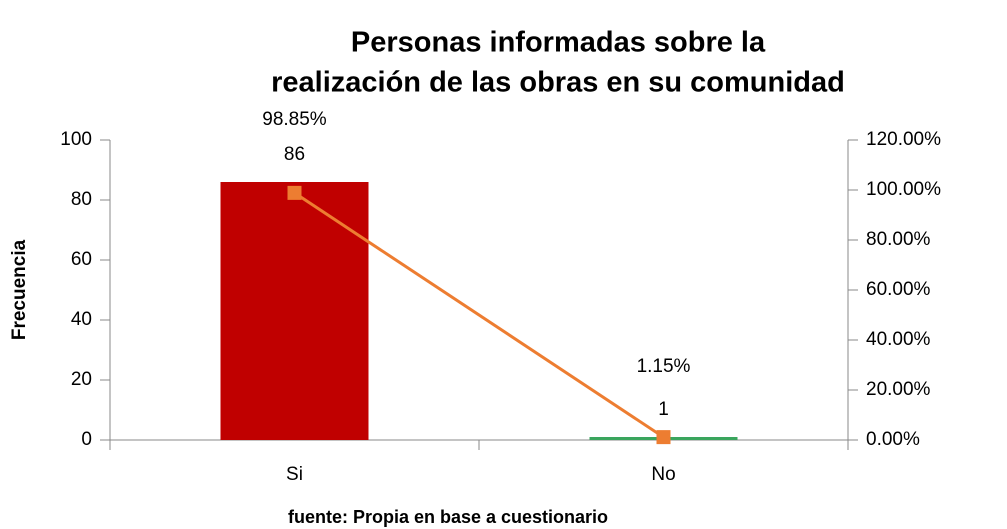 The height and width of the screenshot is (529, 1007). I want to click on x-tick-label: No, so click(663, 474).